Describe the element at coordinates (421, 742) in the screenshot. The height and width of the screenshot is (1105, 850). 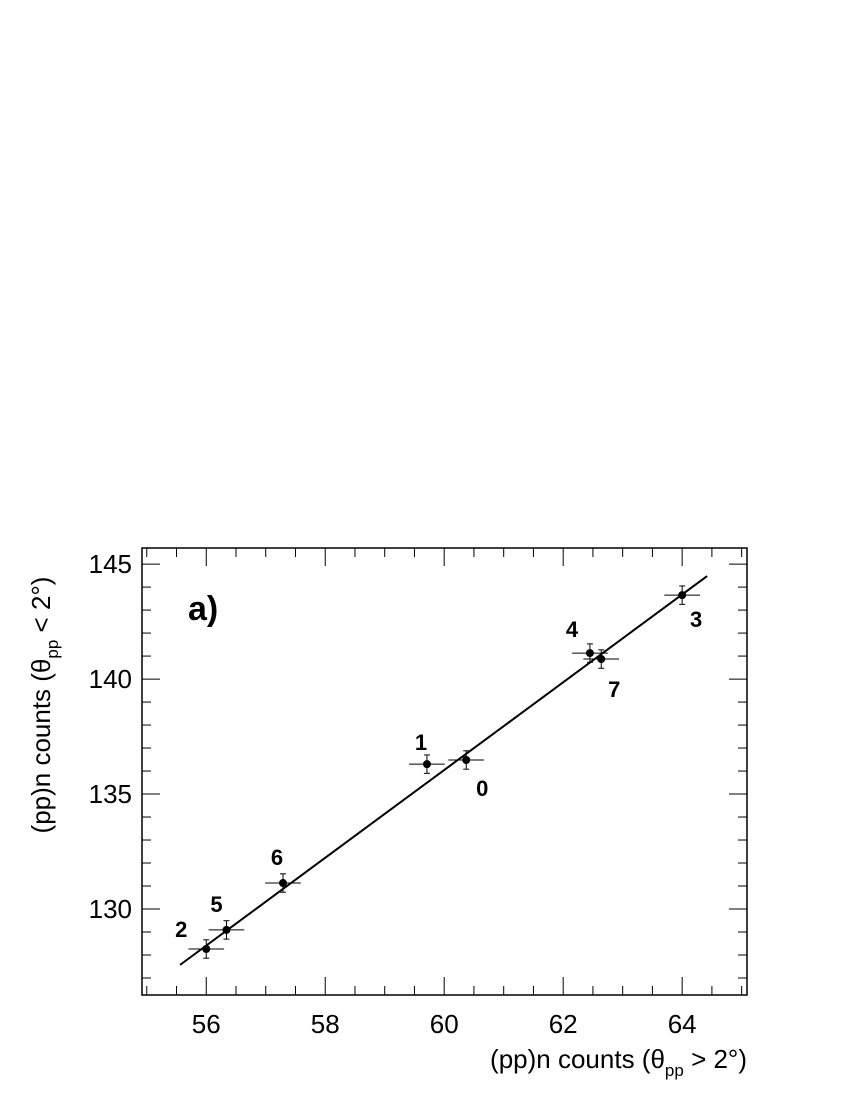
I see `point-label: 1` at that location.